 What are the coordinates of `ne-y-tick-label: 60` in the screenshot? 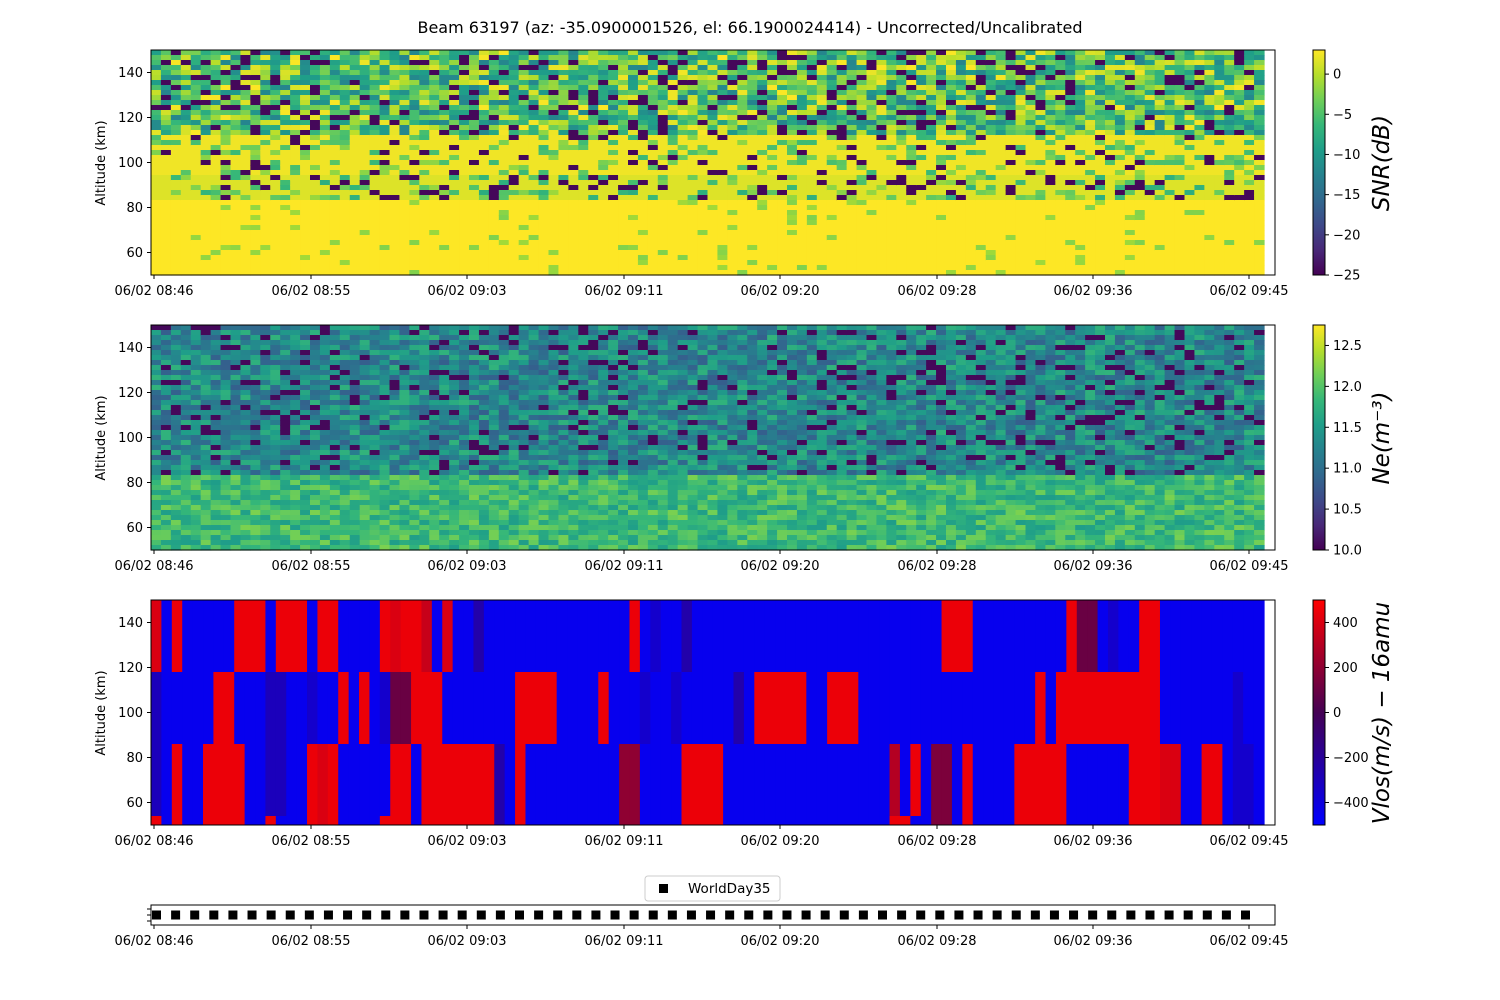 It's located at (134, 528).